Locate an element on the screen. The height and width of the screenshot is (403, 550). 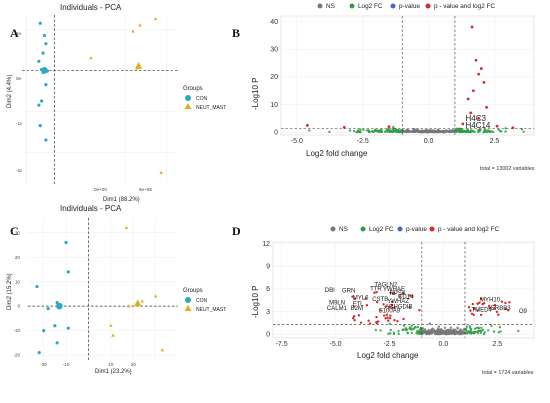
panel-b-gene-label: H4C14 is located at coordinates (477, 125).